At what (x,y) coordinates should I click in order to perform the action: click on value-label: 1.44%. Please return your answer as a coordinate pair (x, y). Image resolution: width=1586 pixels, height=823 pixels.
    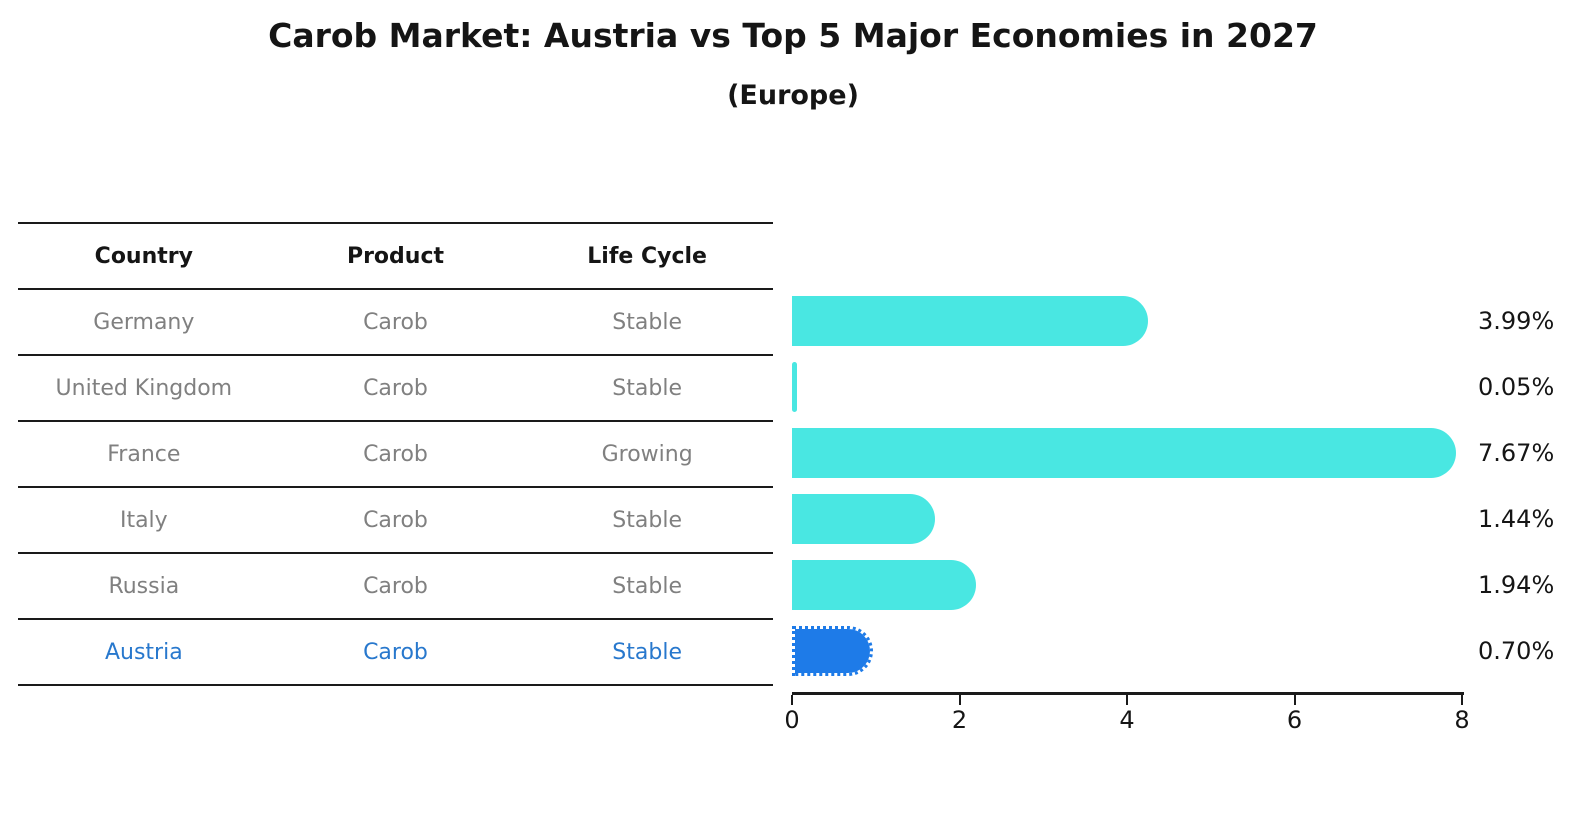
    Looking at the image, I should click on (1516, 519).